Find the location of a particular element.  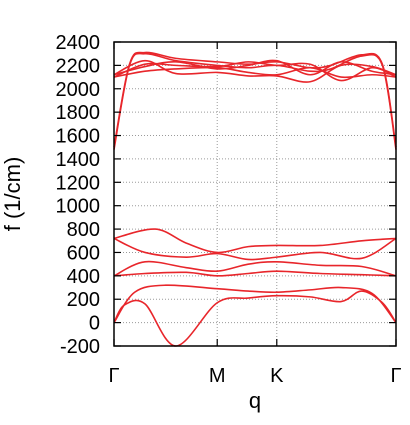

y-tick-label: 400 is located at coordinates (83, 277).